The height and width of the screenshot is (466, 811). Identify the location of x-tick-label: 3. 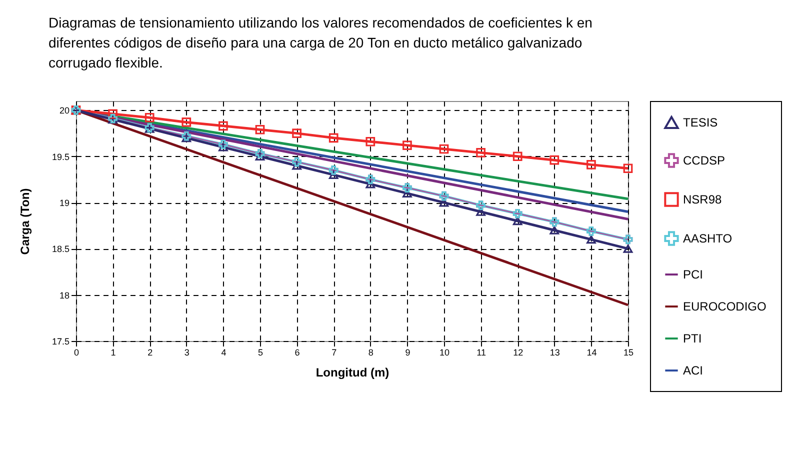
(187, 353).